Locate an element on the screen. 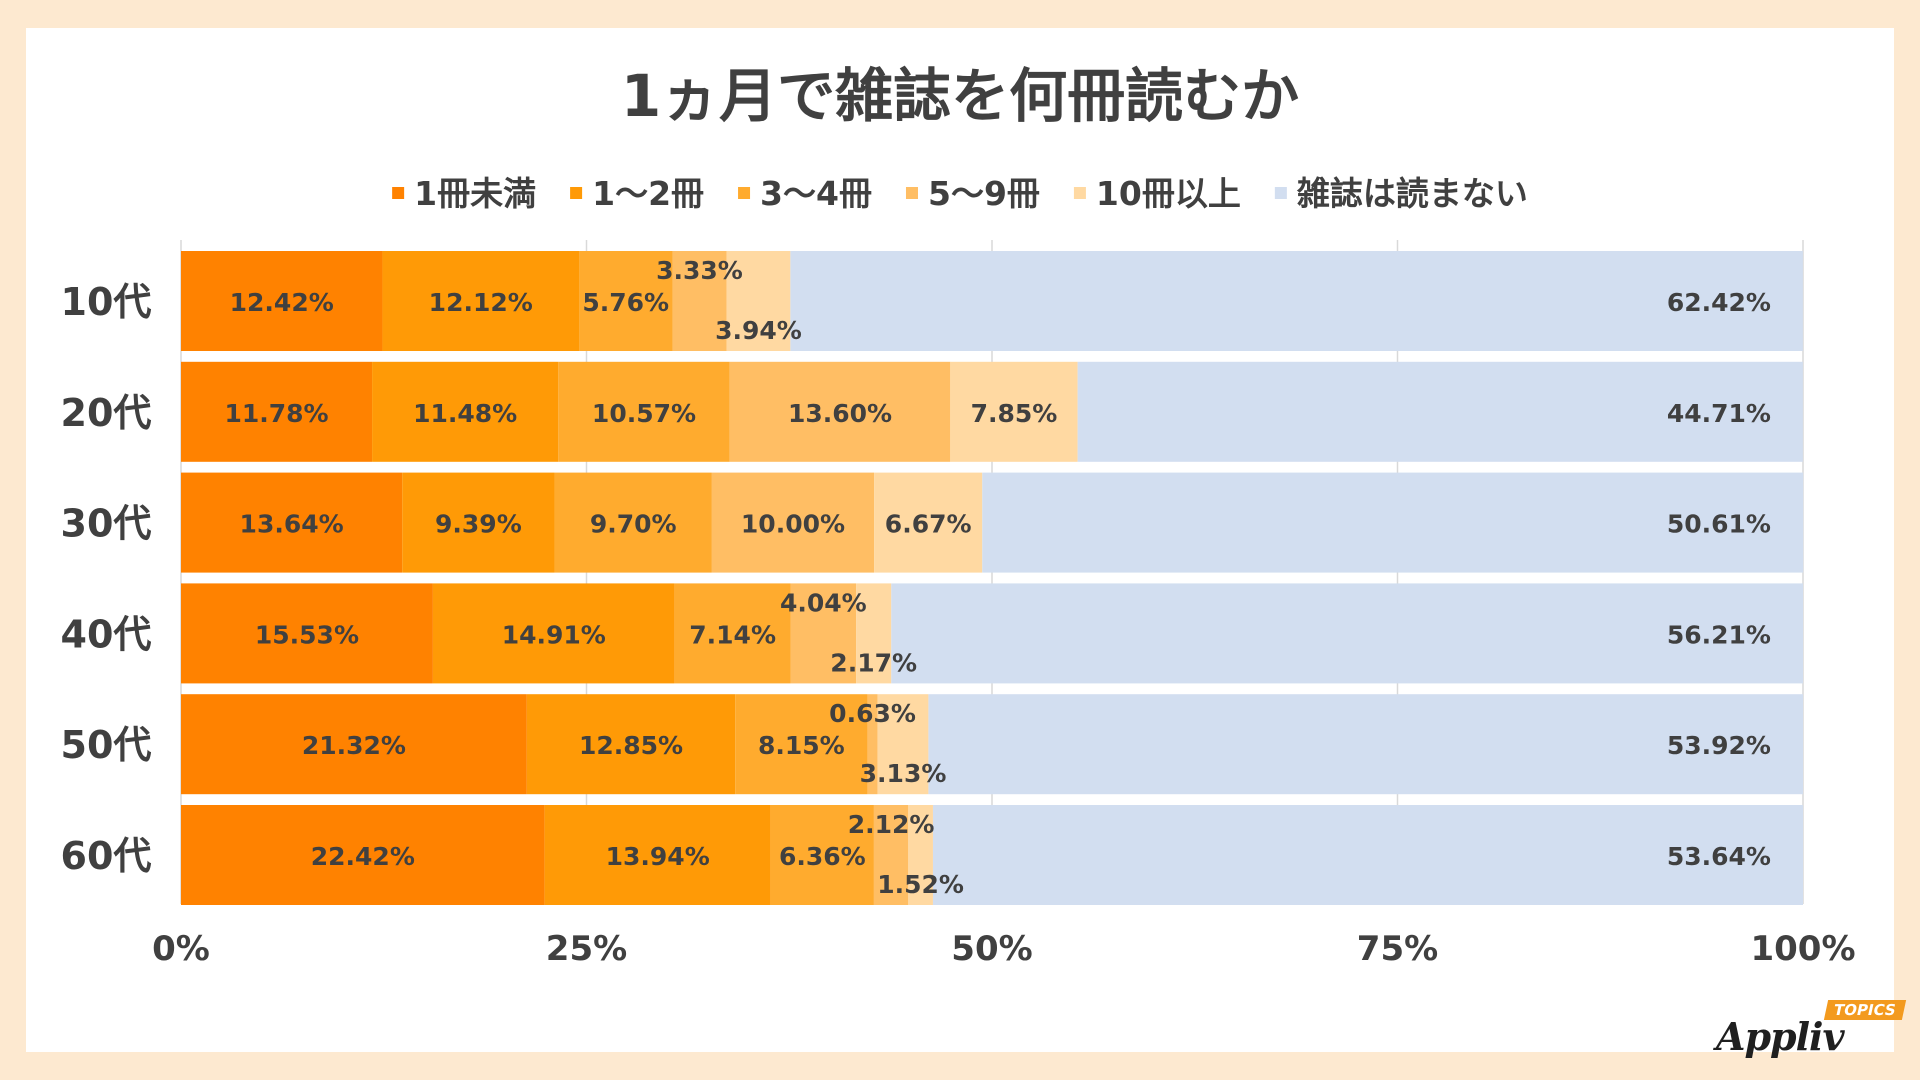  data-label: 6.67% is located at coordinates (928, 524).